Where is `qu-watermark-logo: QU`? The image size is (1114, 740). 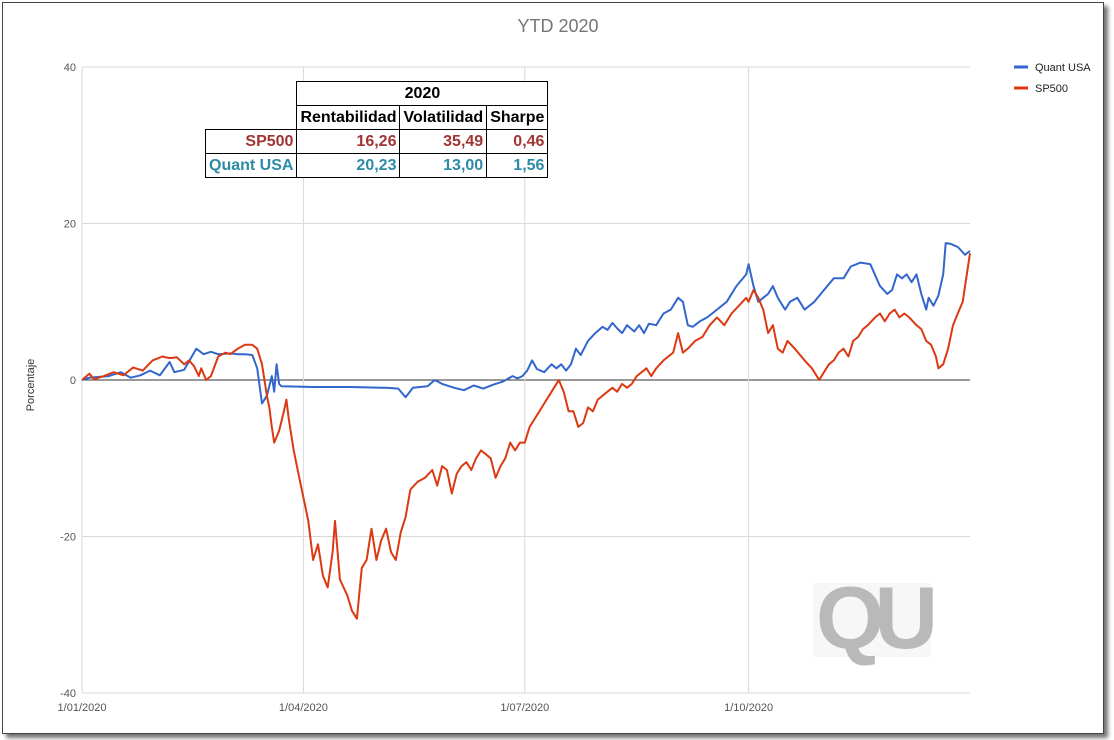 qu-watermark-logo: QU is located at coordinates (878, 617).